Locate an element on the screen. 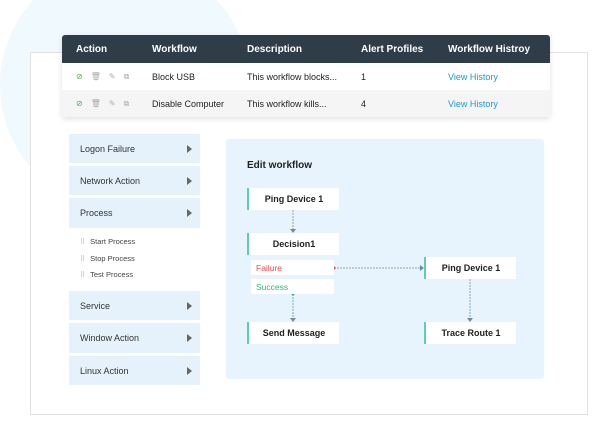  header-alert-profiles: Alert Profiles is located at coordinates (392, 49).